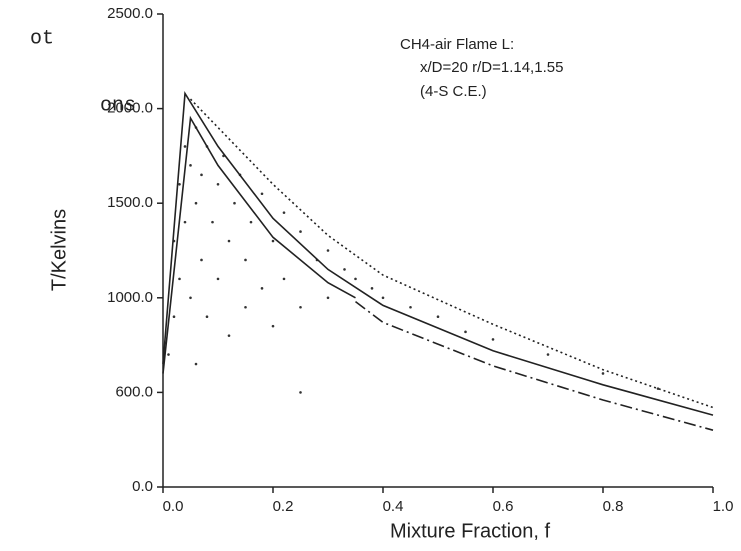 This screenshot has width=741, height=551. Describe the element at coordinates (130, 108) in the screenshot. I see `y-tick-label: 2000.0` at that location.